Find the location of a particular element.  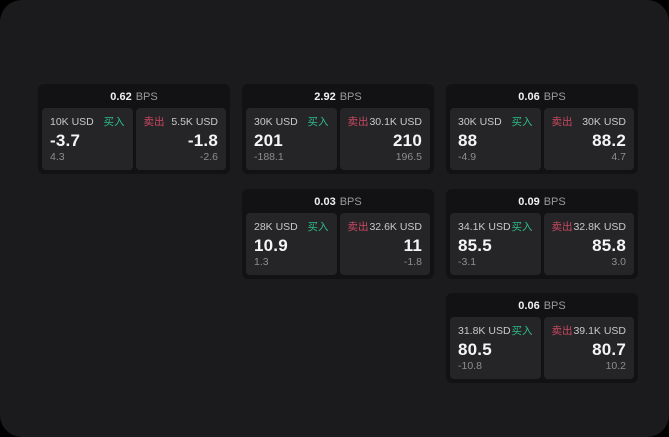

sell-quote-tile: 卖出 30.1K USD 210 196.5 is located at coordinates (384, 139).